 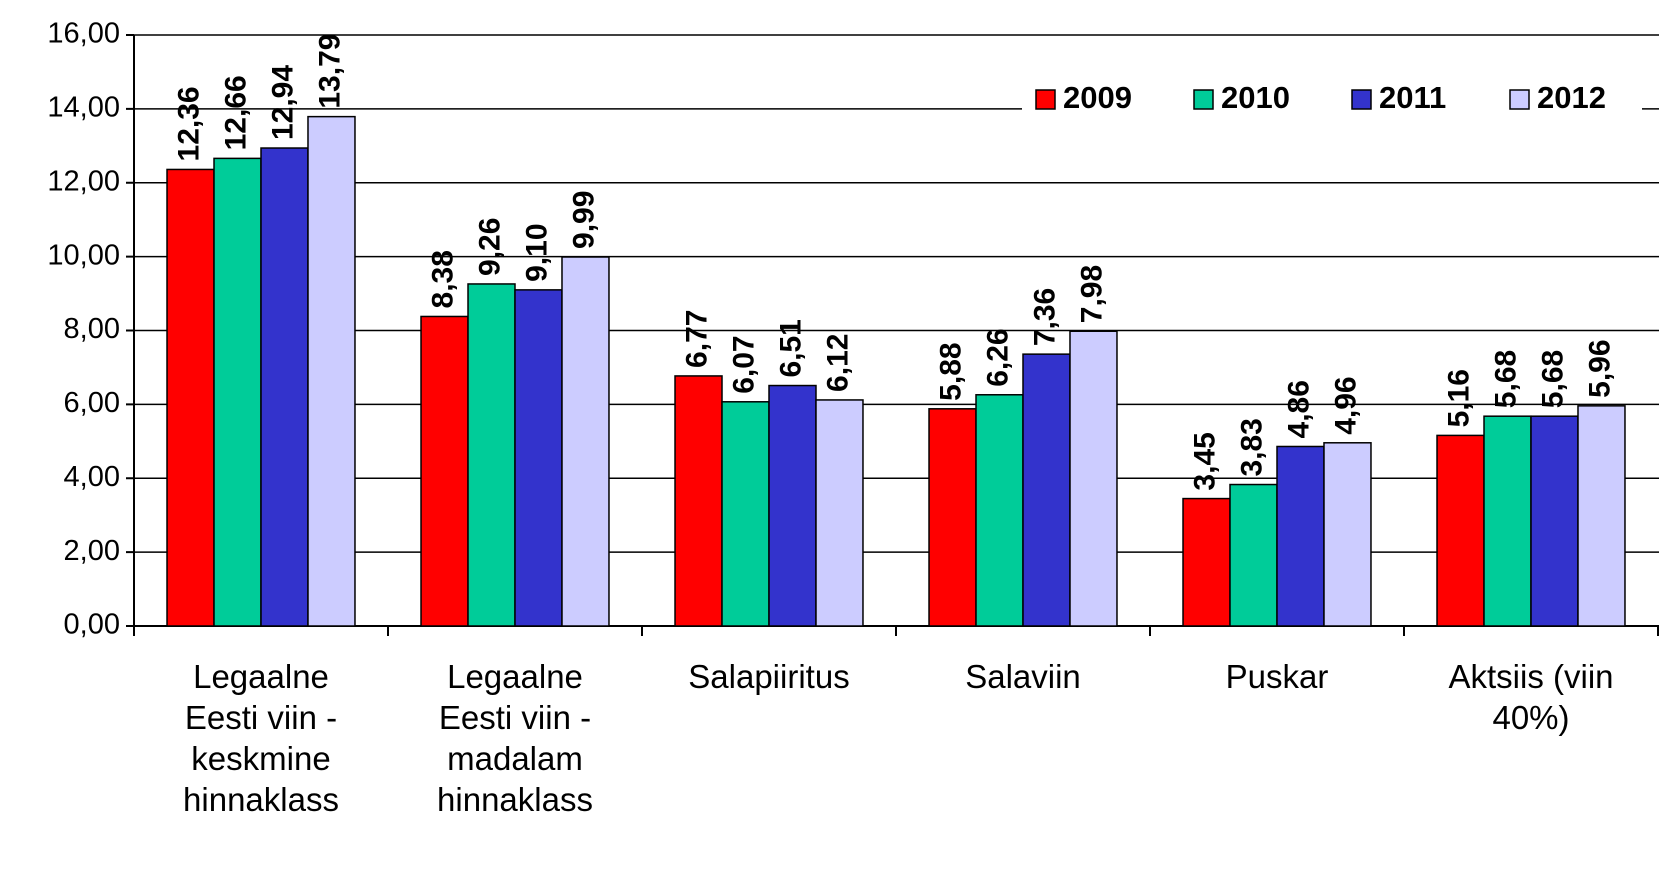 I want to click on value-label: 6,51, so click(x=790, y=348).